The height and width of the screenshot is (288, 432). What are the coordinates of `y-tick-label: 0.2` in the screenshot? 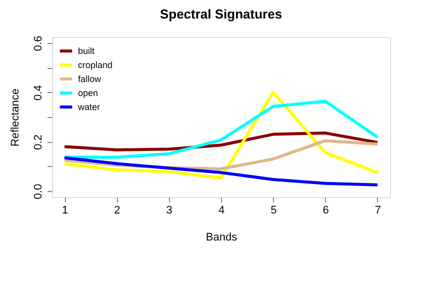 It's located at (38, 142).